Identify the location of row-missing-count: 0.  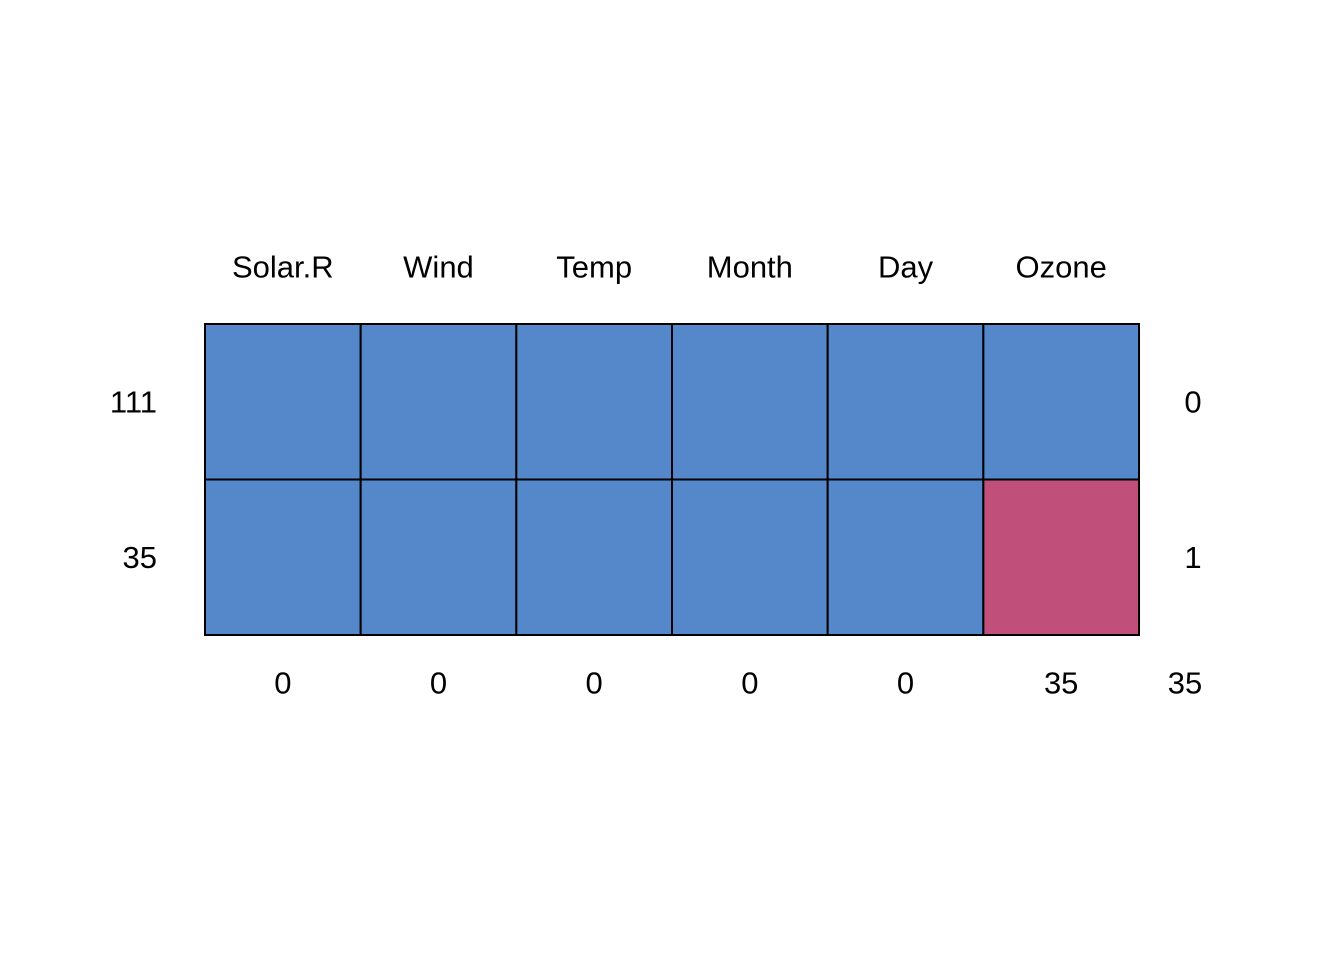
(1192, 401).